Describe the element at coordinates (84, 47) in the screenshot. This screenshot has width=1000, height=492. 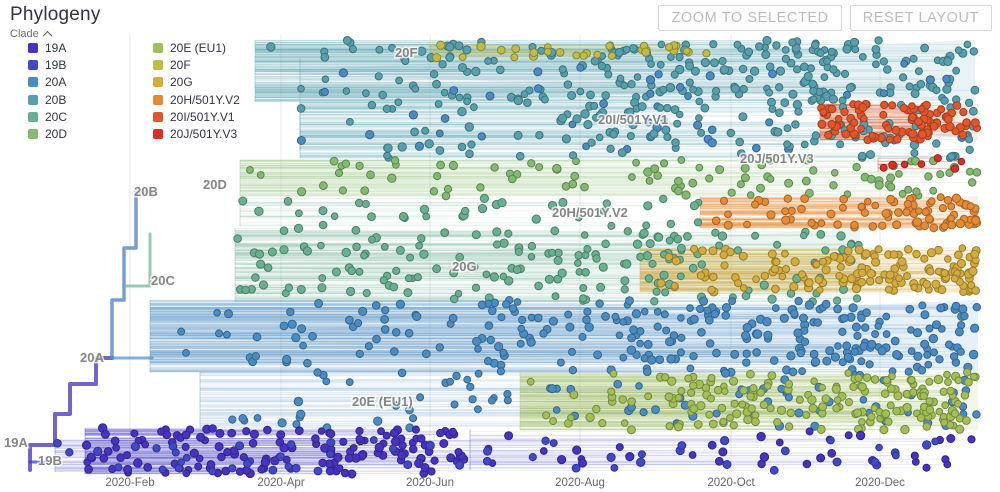
I see `legend-item-19a: 19A` at that location.